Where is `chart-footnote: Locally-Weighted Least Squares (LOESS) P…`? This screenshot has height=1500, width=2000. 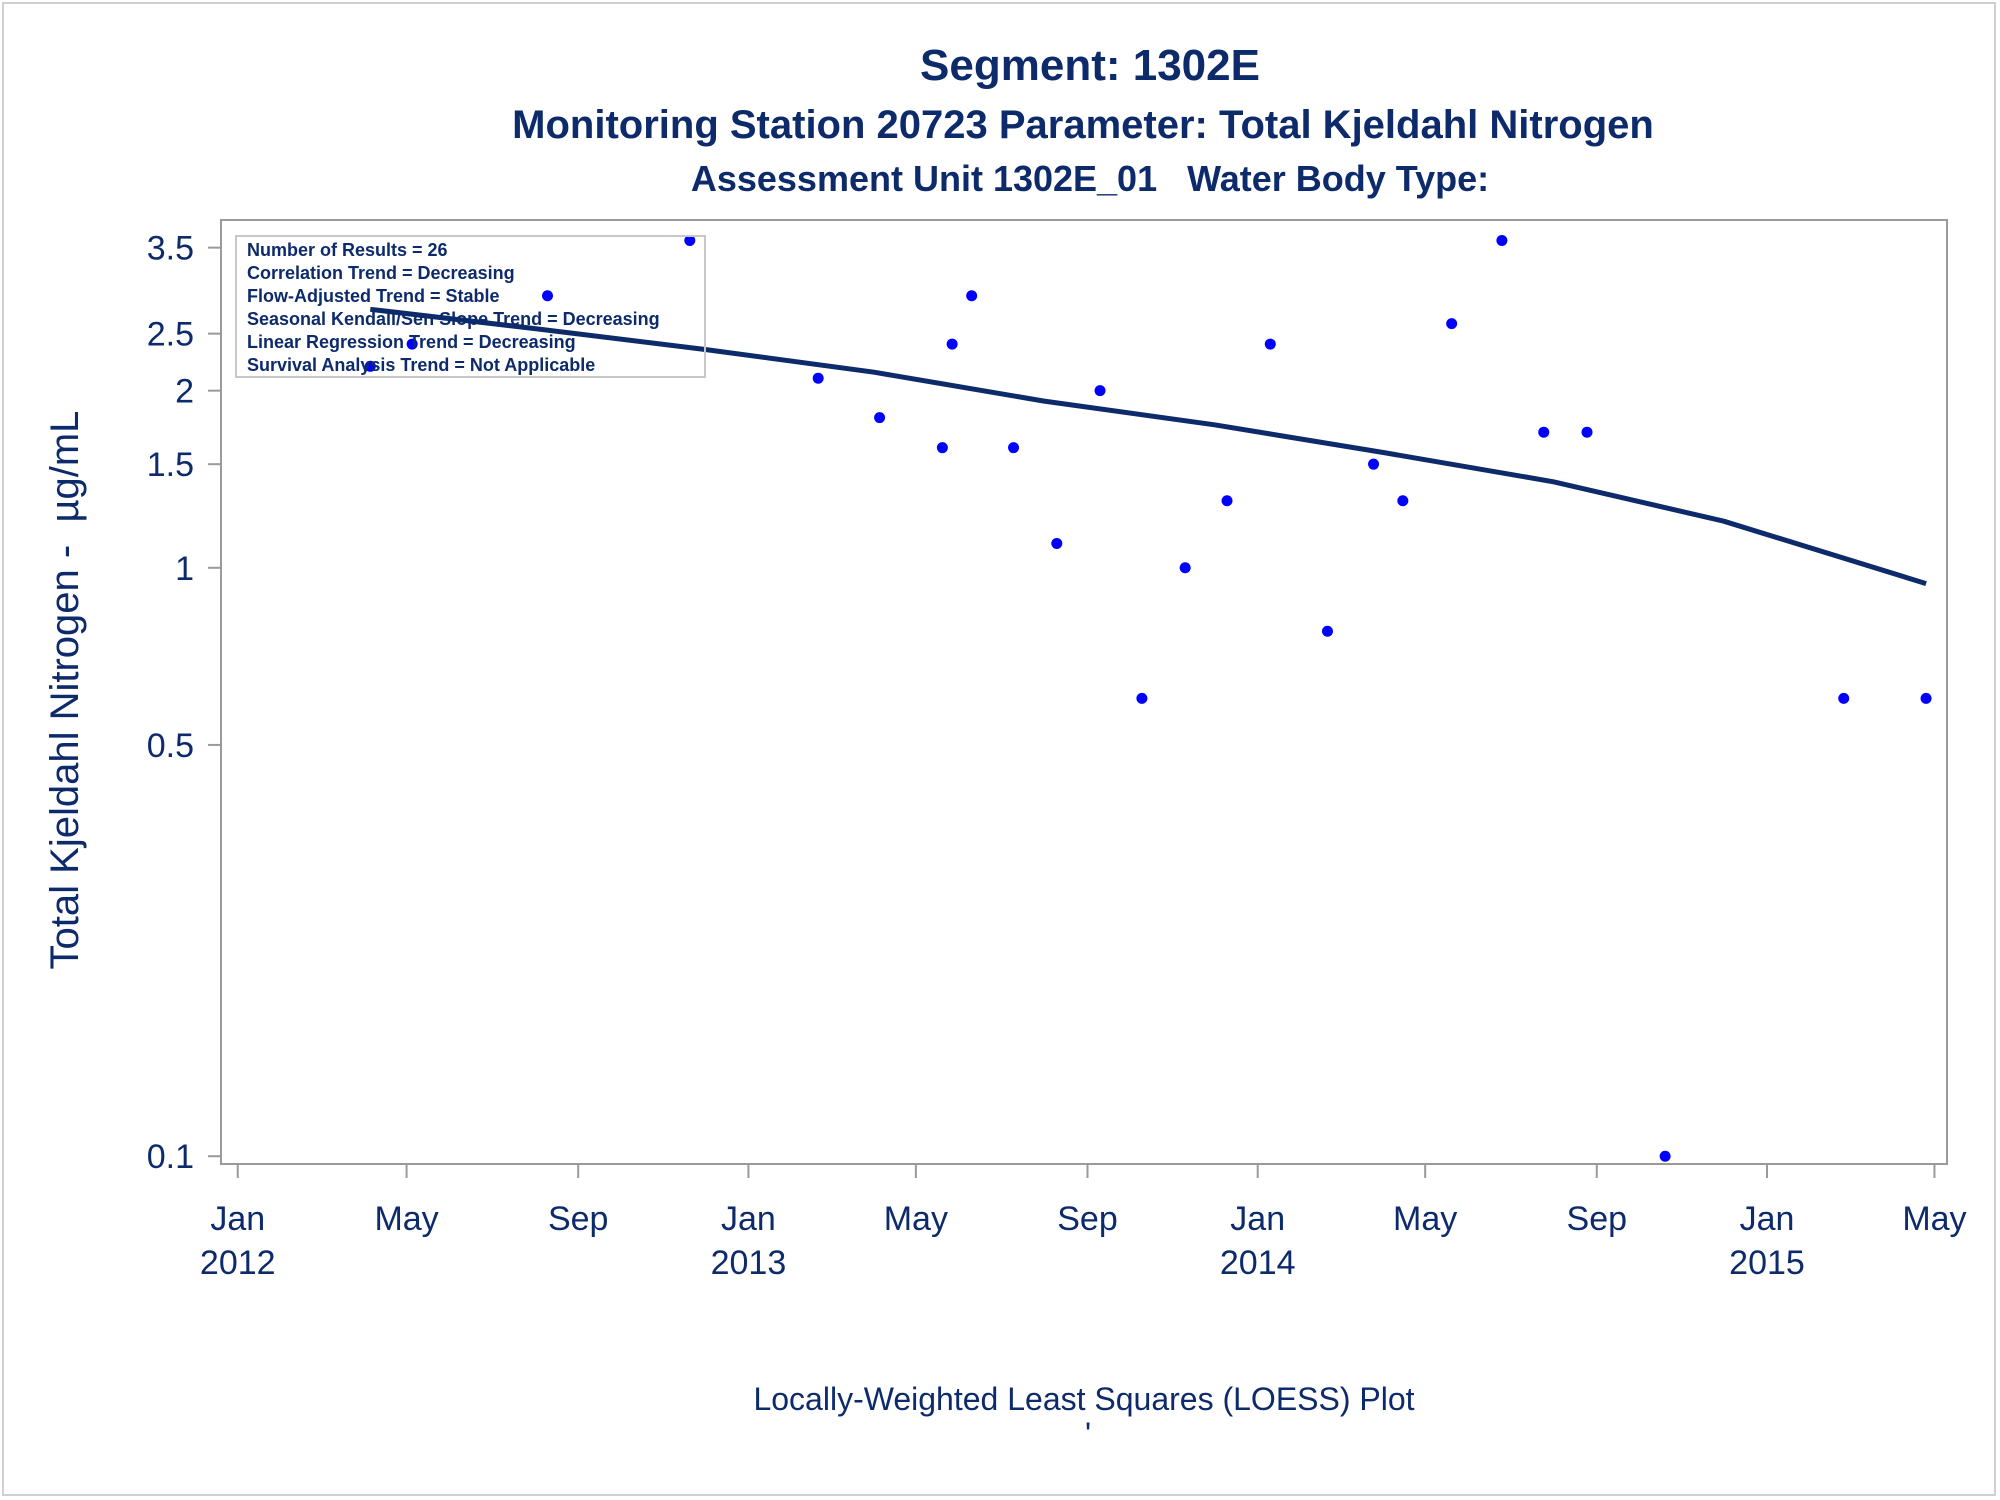 chart-footnote: Locally-Weighted Least Squares (LOESS) P… is located at coordinates (1083, 1399).